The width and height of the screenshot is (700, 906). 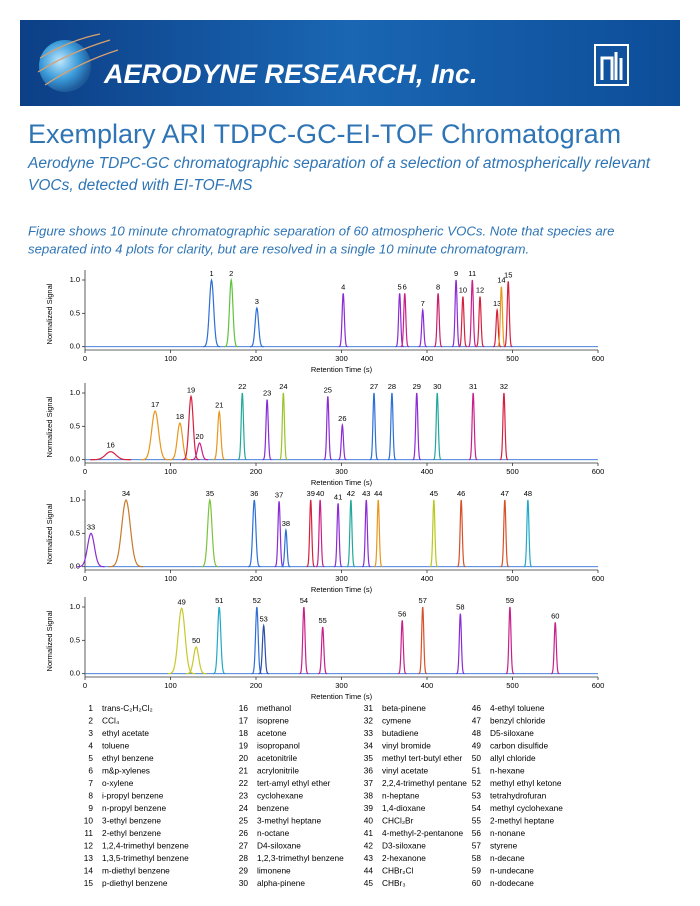 What do you see at coordinates (477, 883) in the screenshot?
I see `legend-number: 60` at bounding box center [477, 883].